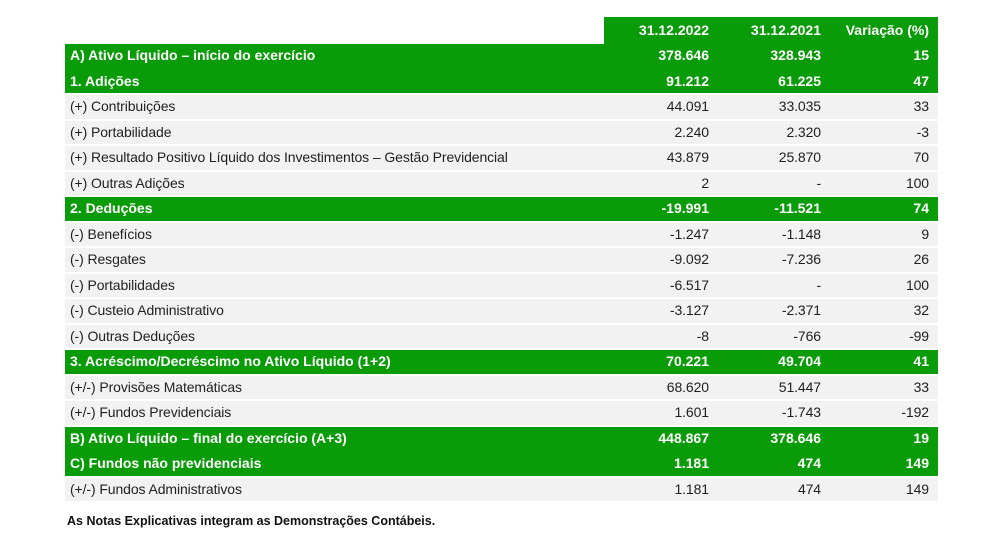 The width and height of the screenshot is (1000, 556). What do you see at coordinates (801, 310) in the screenshot?
I see `value-2021: -2.371` at bounding box center [801, 310].